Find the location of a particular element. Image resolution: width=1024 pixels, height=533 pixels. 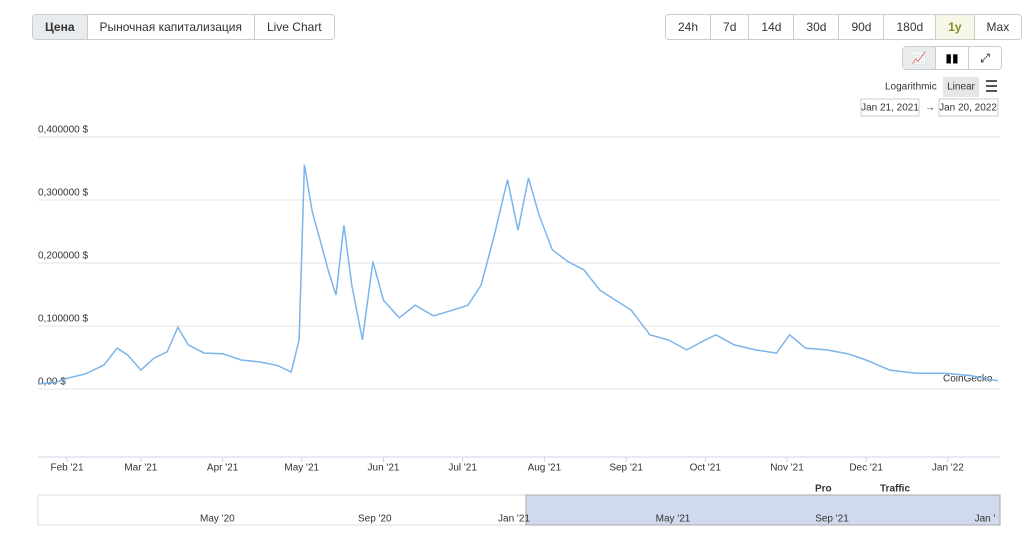

navigator-label: Jan ' is located at coordinates (985, 519).